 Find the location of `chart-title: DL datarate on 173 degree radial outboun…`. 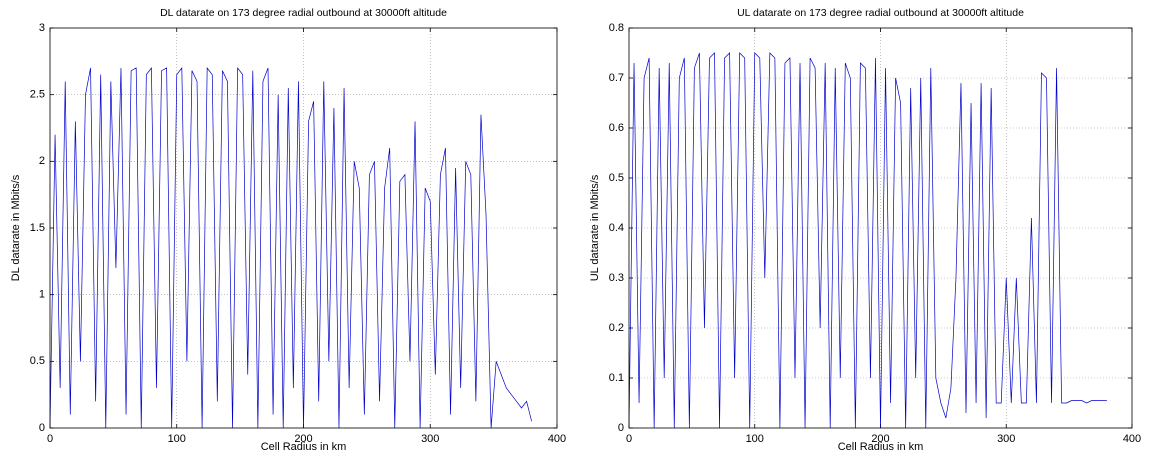

chart-title: DL datarate on 173 degree radial outboun… is located at coordinates (303, 13).